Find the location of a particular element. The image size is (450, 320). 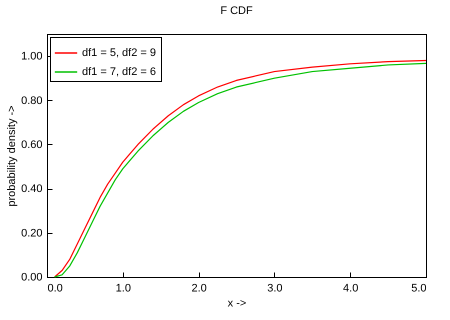

chart-title: F CDF is located at coordinates (236, 11).